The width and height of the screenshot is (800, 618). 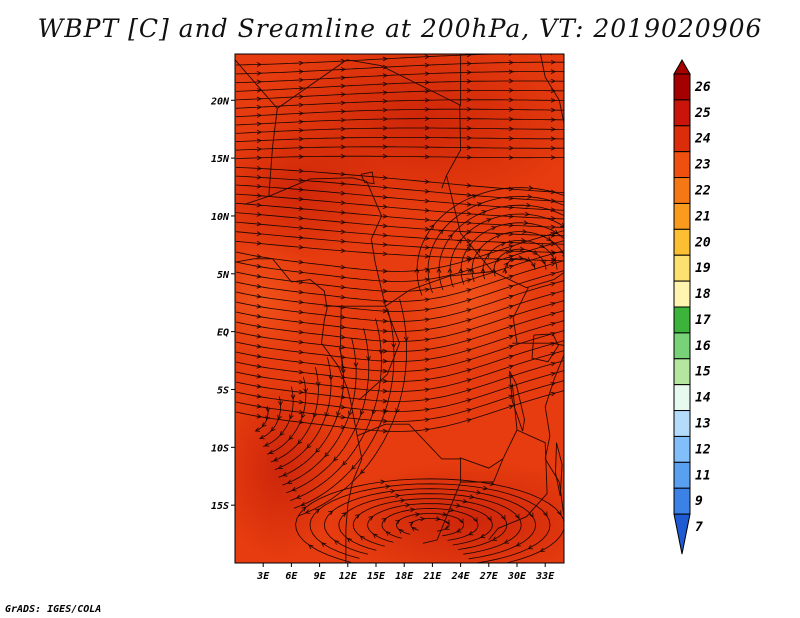 I want to click on colorbar-label: 15, so click(x=703, y=372).